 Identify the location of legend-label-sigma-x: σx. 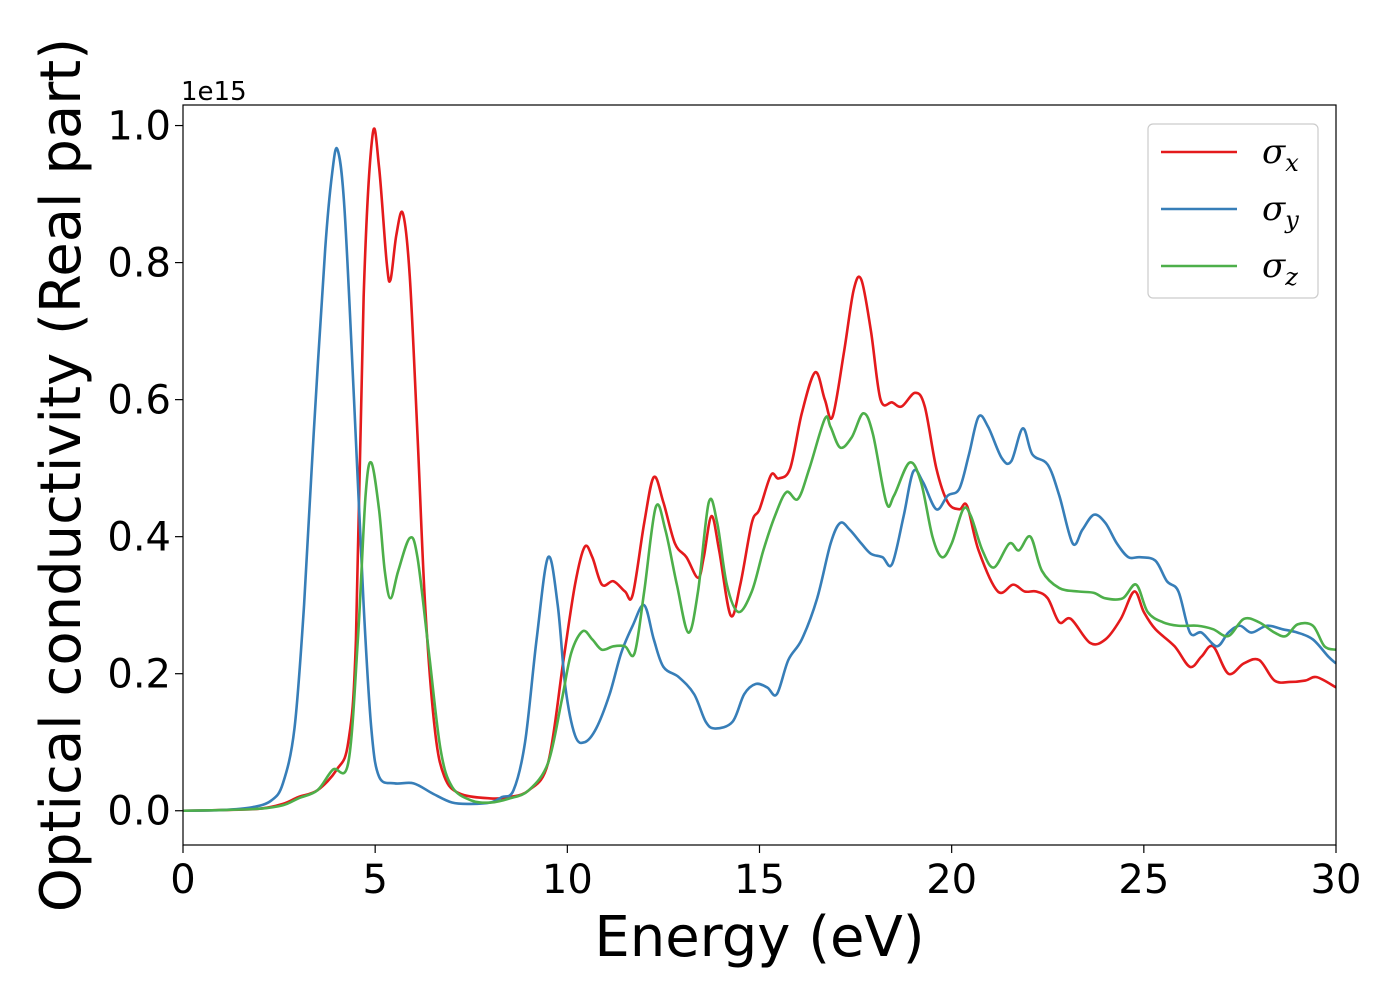
(1280, 154).